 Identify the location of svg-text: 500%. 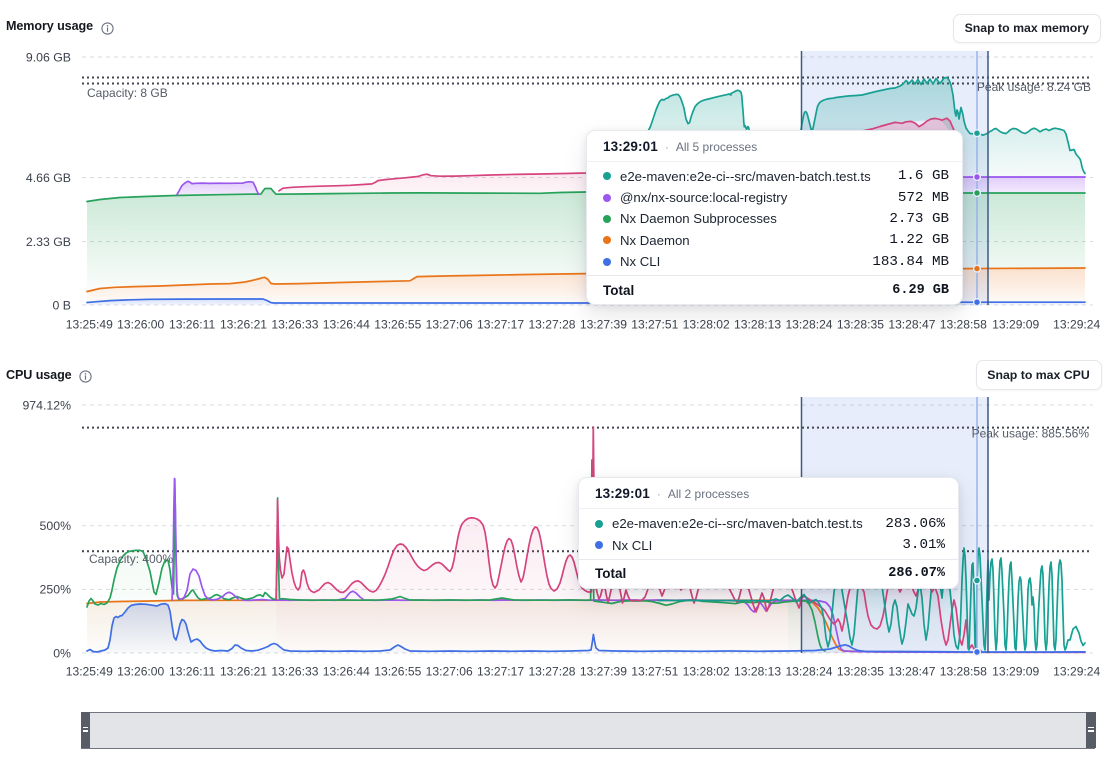
(56, 526).